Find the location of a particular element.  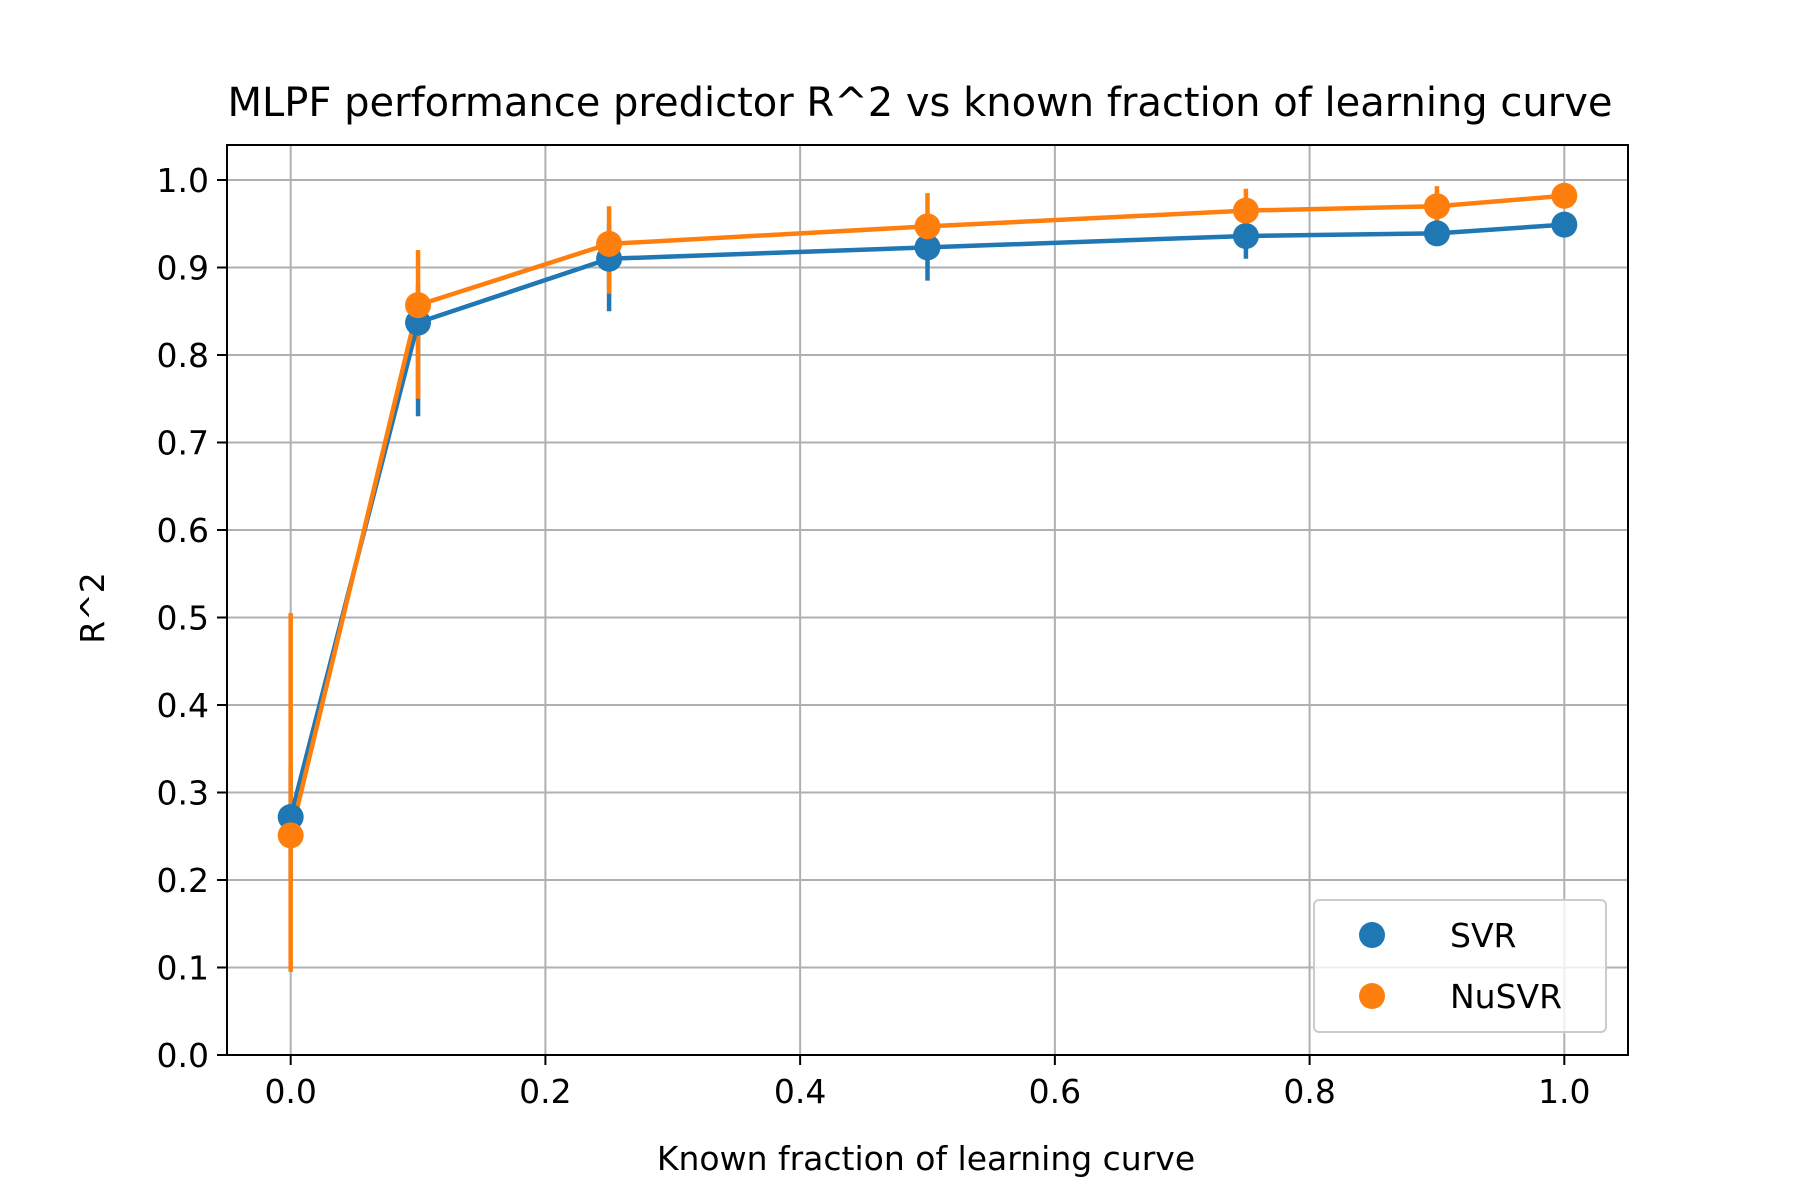

y-tick-label: 0.2 is located at coordinates (183, 880).